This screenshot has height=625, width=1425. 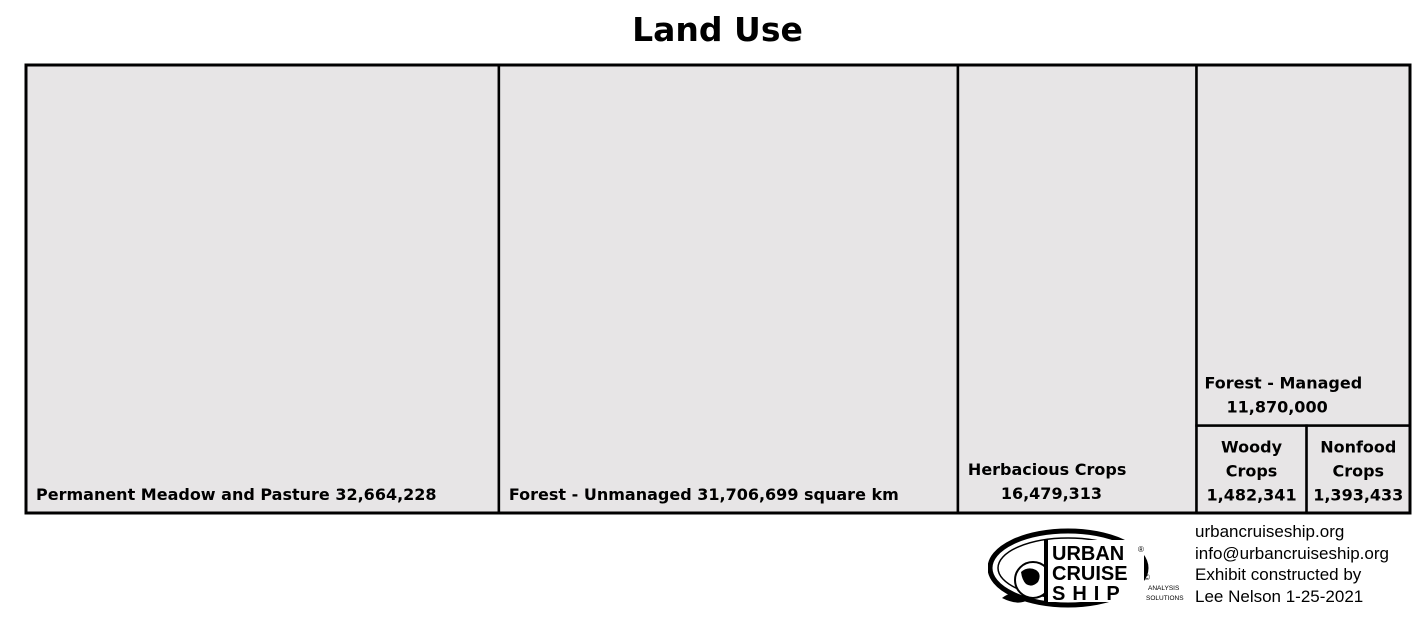 What do you see at coordinates (1292, 553) in the screenshot?
I see `footer-email: info@urbancruiseship.org` at bounding box center [1292, 553].